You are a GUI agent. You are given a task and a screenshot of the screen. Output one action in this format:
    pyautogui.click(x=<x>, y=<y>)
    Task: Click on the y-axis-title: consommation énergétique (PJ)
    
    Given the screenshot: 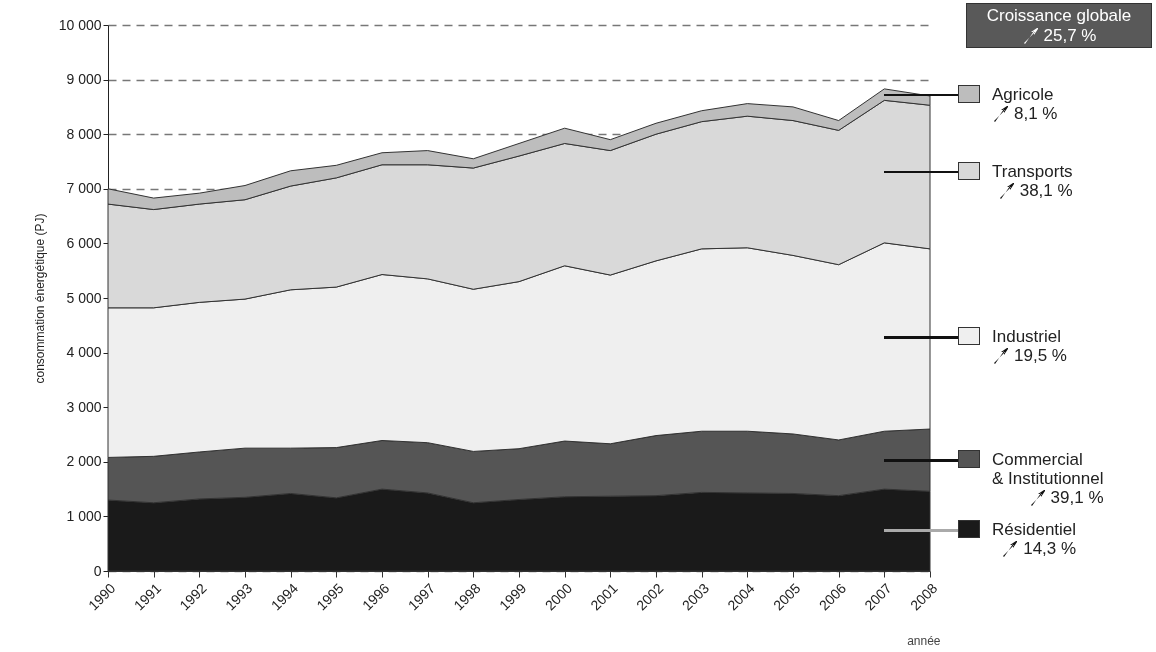 What is the action you would take?
    pyautogui.click(x=39, y=298)
    